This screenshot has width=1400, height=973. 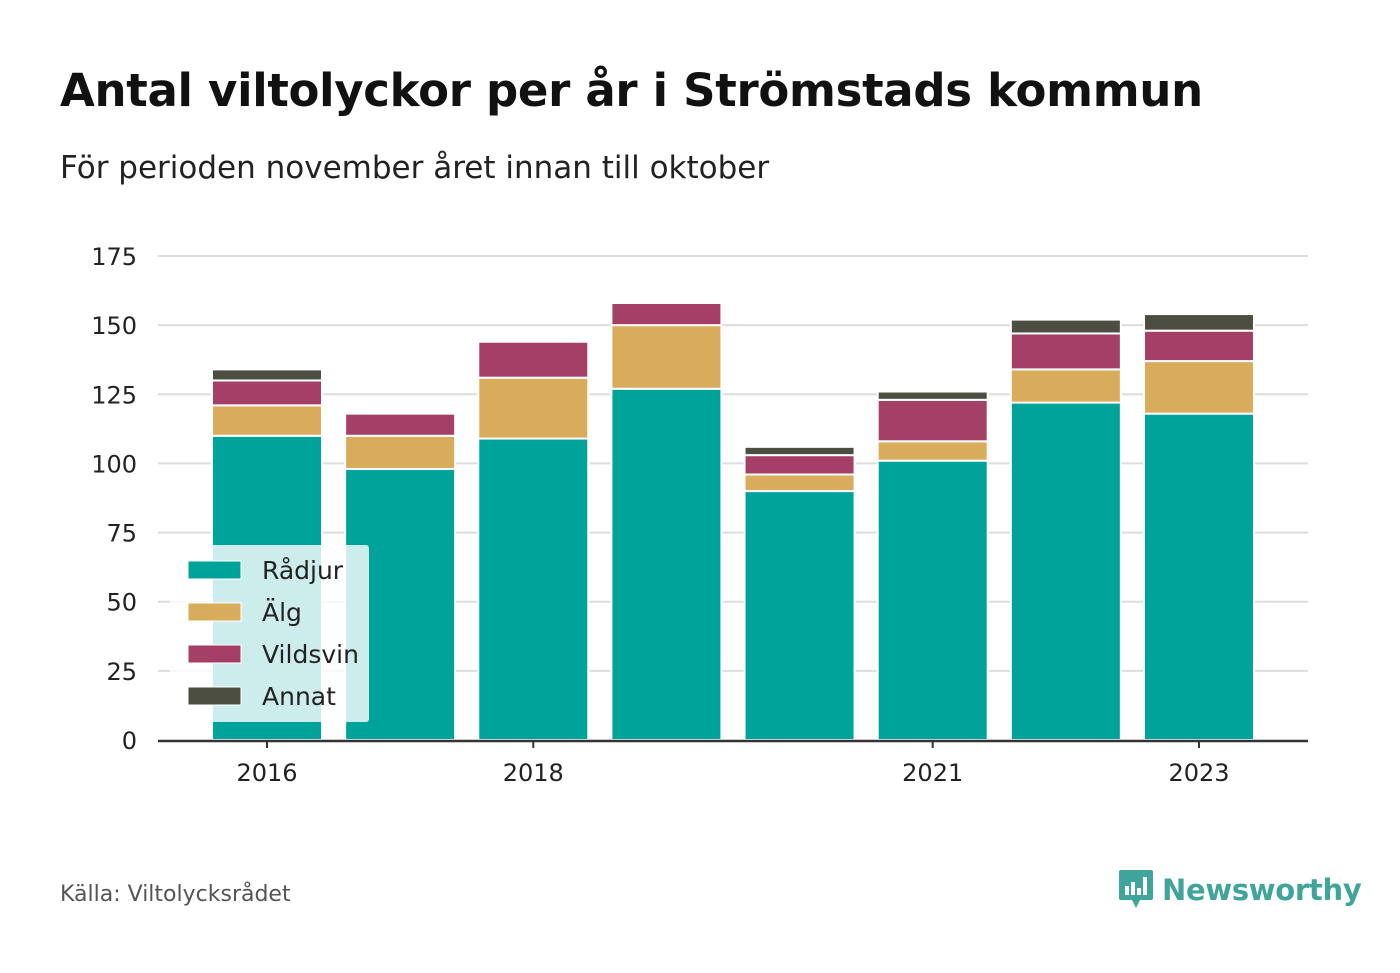 What do you see at coordinates (299, 696) in the screenshot?
I see `legend-label: Annat` at bounding box center [299, 696].